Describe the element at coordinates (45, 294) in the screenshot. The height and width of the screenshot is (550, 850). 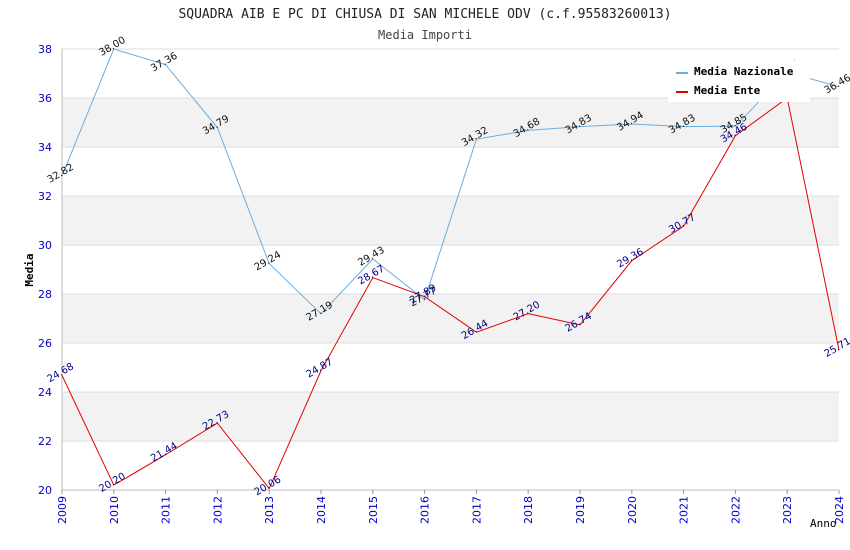
I see `y-tick-label: 28` at that location.